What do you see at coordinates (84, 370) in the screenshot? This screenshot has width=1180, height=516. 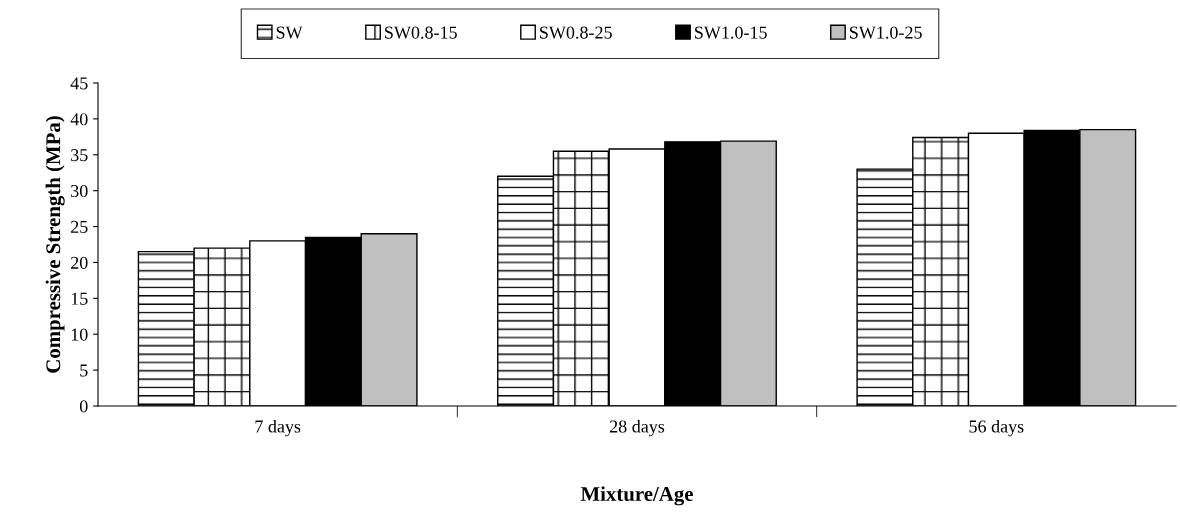 I see `y-tick-label: 5` at bounding box center [84, 370].